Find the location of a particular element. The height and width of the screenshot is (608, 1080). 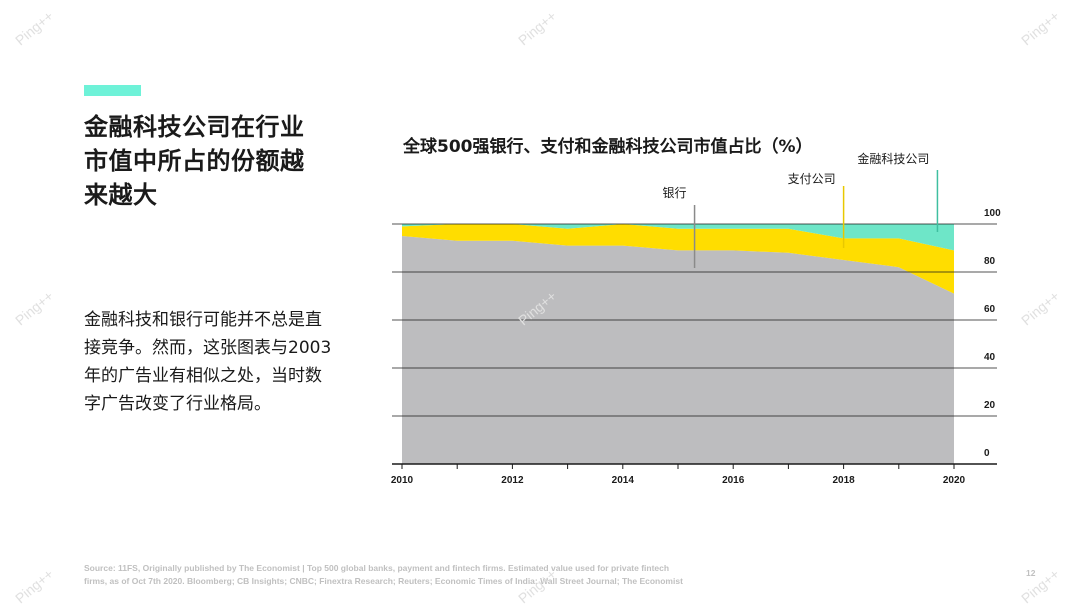

y-tick-label: 40 is located at coordinates (990, 357).